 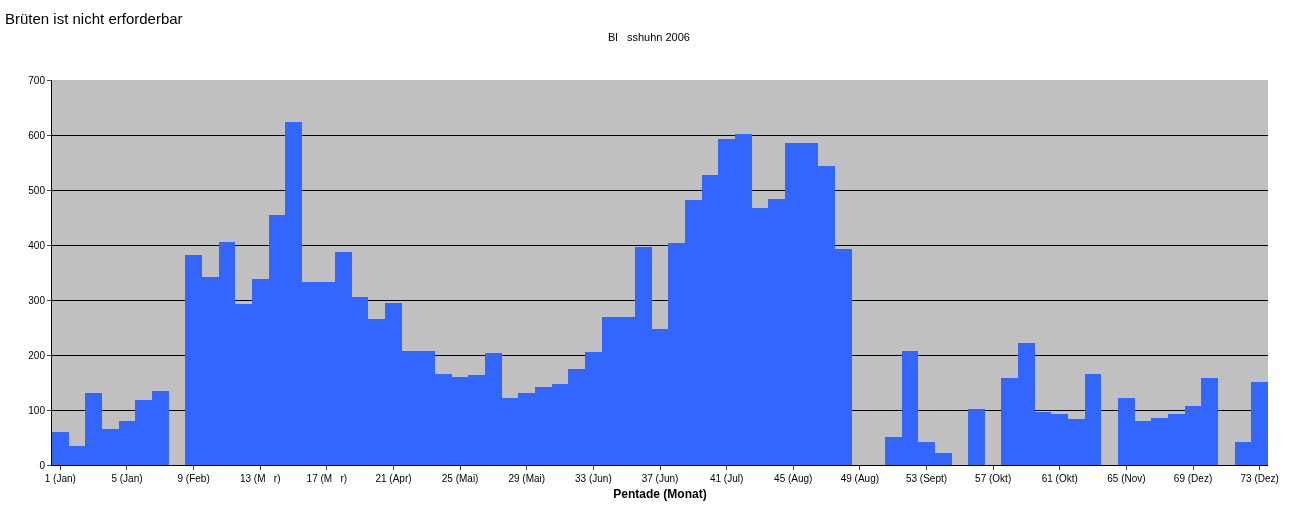 What do you see at coordinates (1126, 478) in the screenshot?
I see `x-tick-label: 65 (Nov)` at bounding box center [1126, 478].